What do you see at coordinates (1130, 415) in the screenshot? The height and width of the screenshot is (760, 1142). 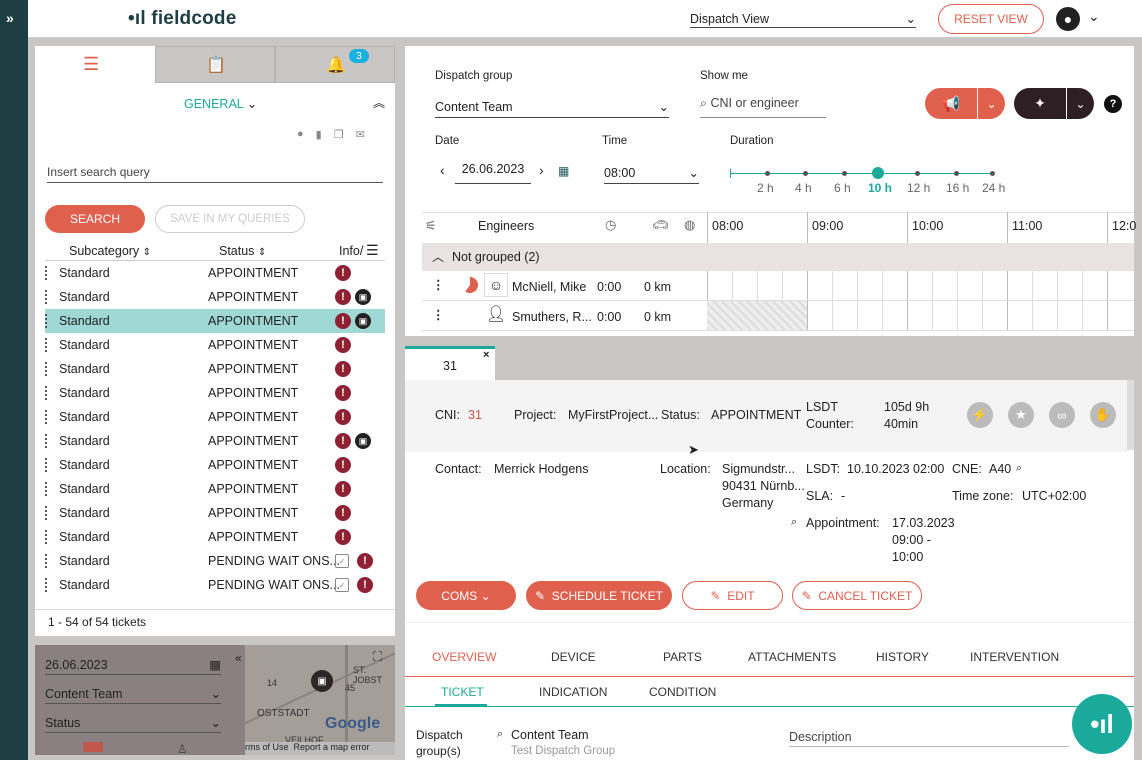 I see `scrollbar` at bounding box center [1130, 415].